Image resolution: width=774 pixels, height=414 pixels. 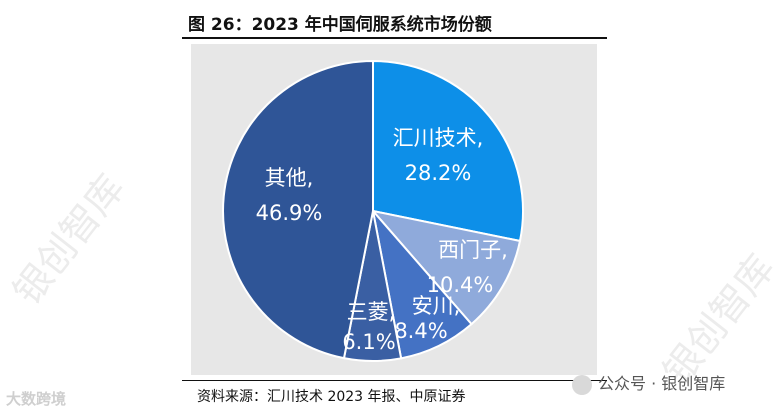 What do you see at coordinates (394, 380) in the screenshot?
I see `source-rule` at bounding box center [394, 380].